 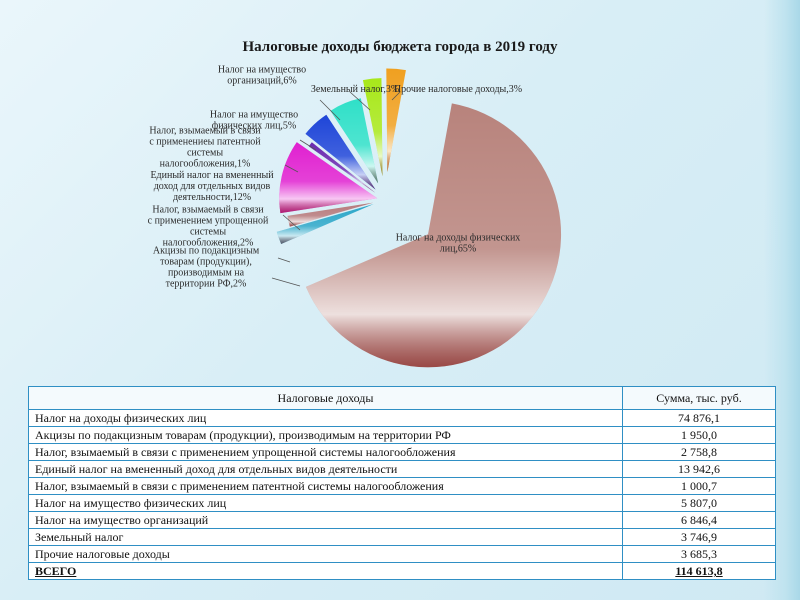 I want to click on table-row: Земельный налог 3 746,9, so click(x=402, y=537).